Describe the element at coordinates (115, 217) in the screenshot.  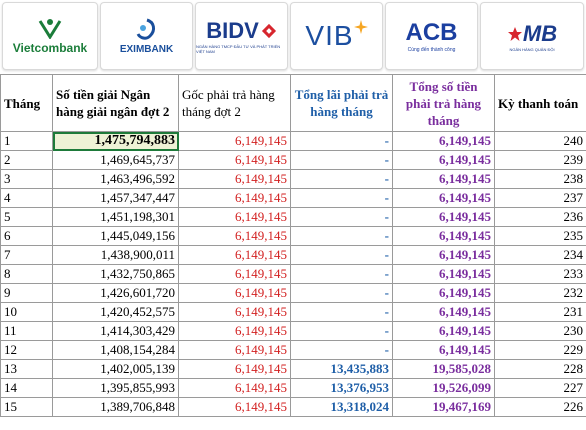
I see `cell-balance: 1,451,198,301` at that location.